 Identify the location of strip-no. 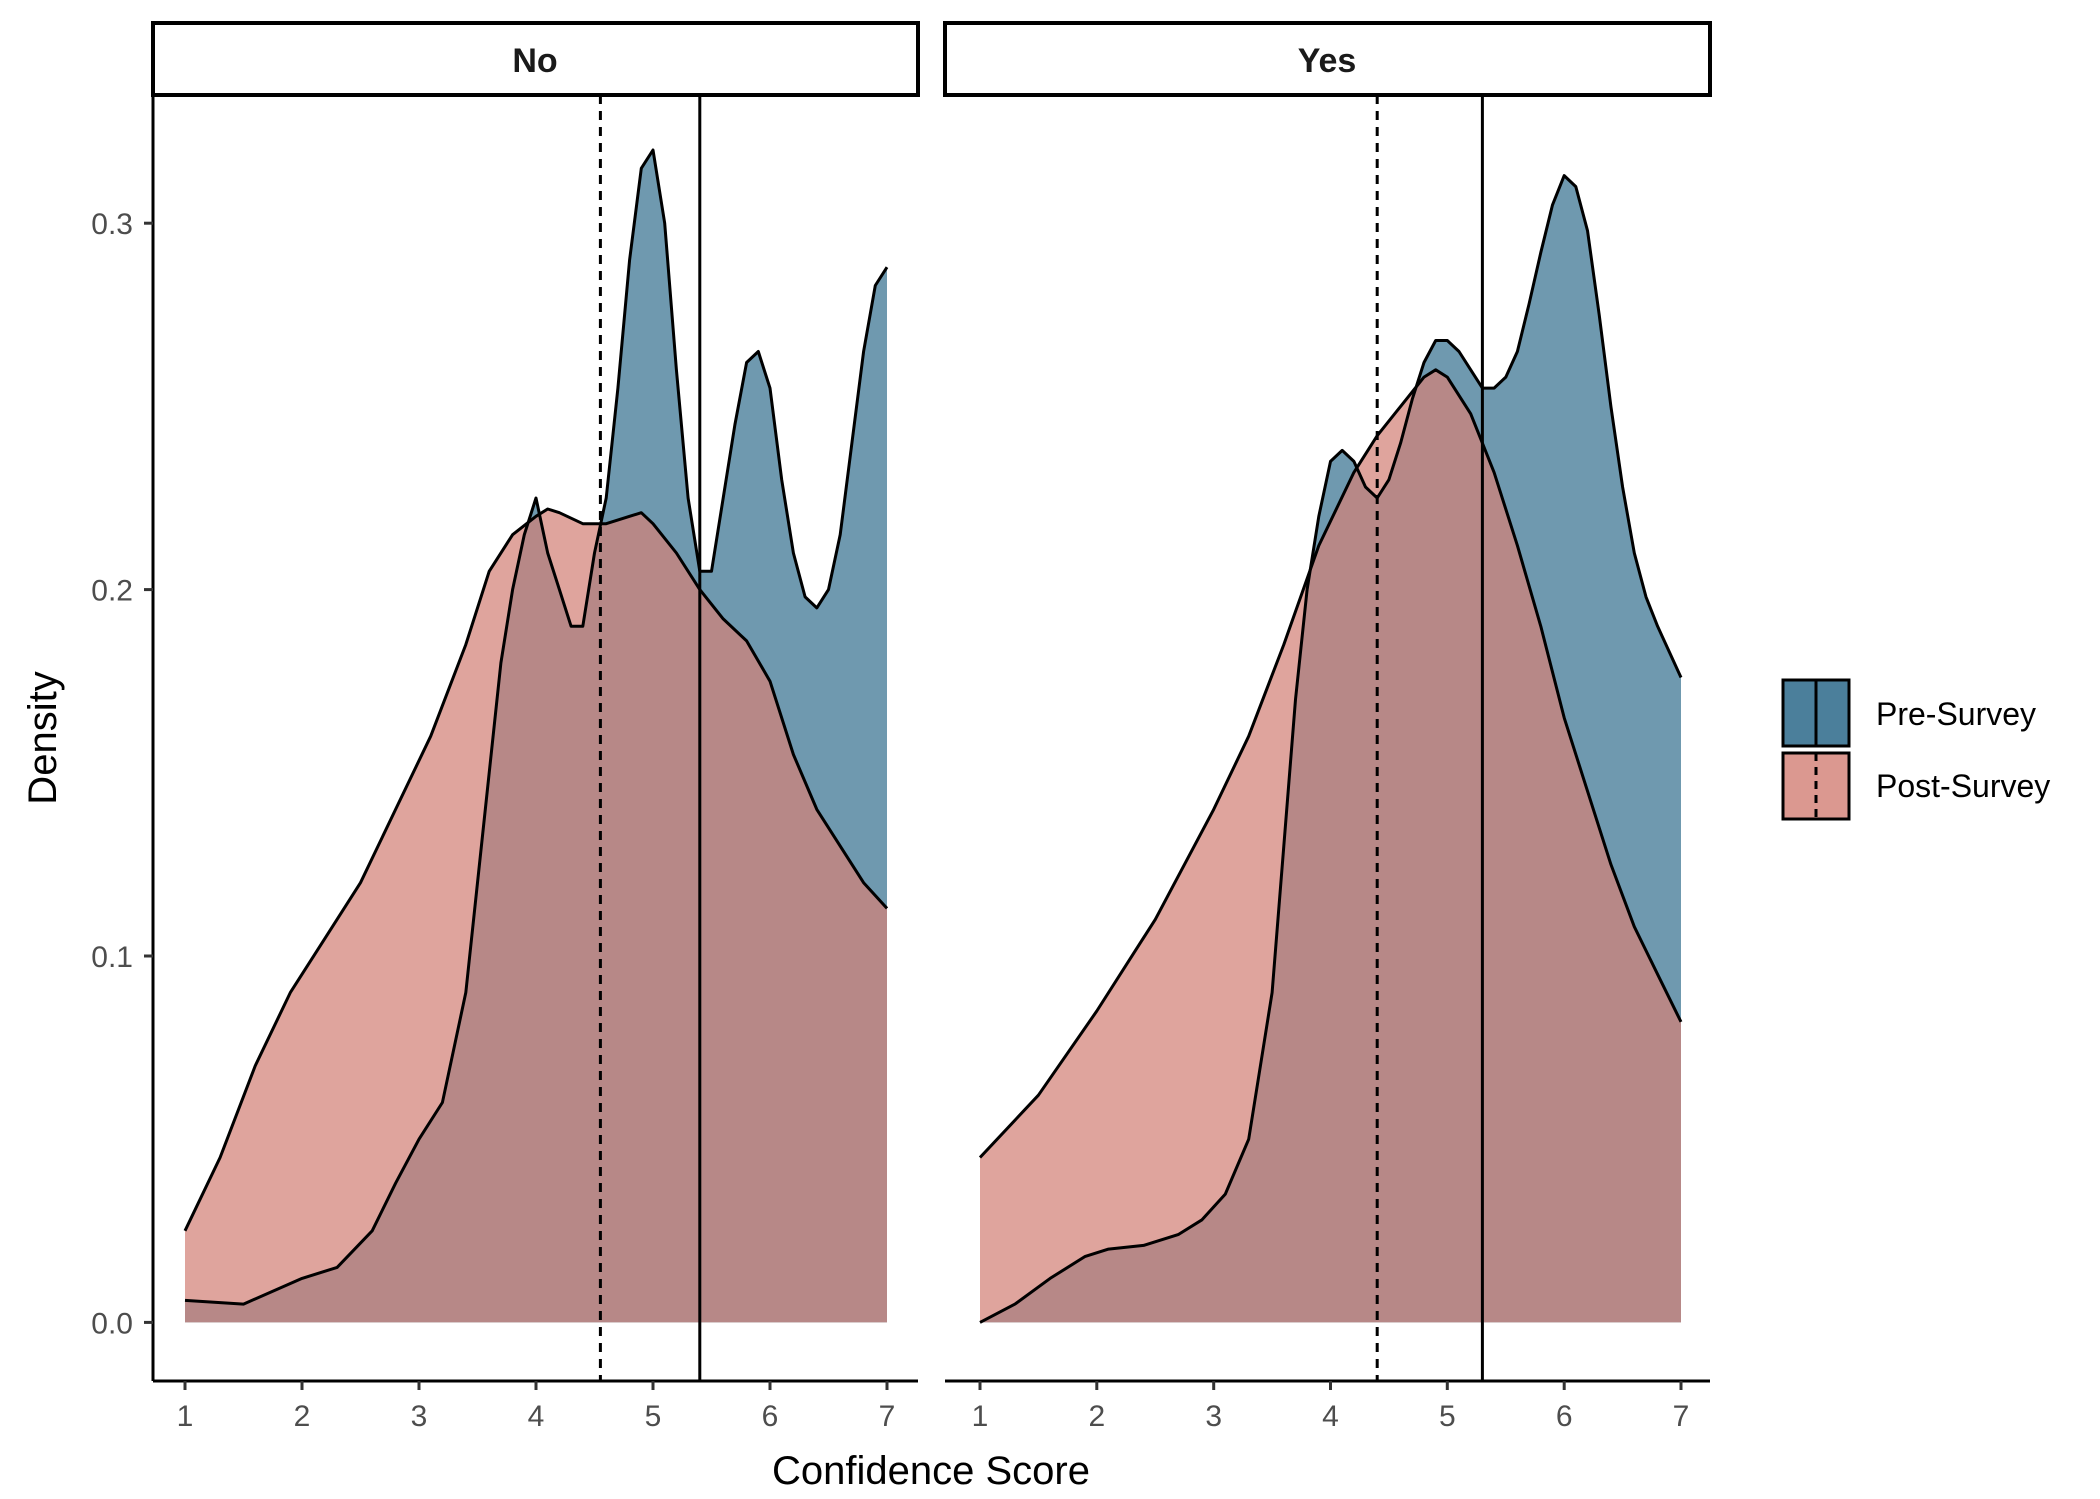
(535, 59).